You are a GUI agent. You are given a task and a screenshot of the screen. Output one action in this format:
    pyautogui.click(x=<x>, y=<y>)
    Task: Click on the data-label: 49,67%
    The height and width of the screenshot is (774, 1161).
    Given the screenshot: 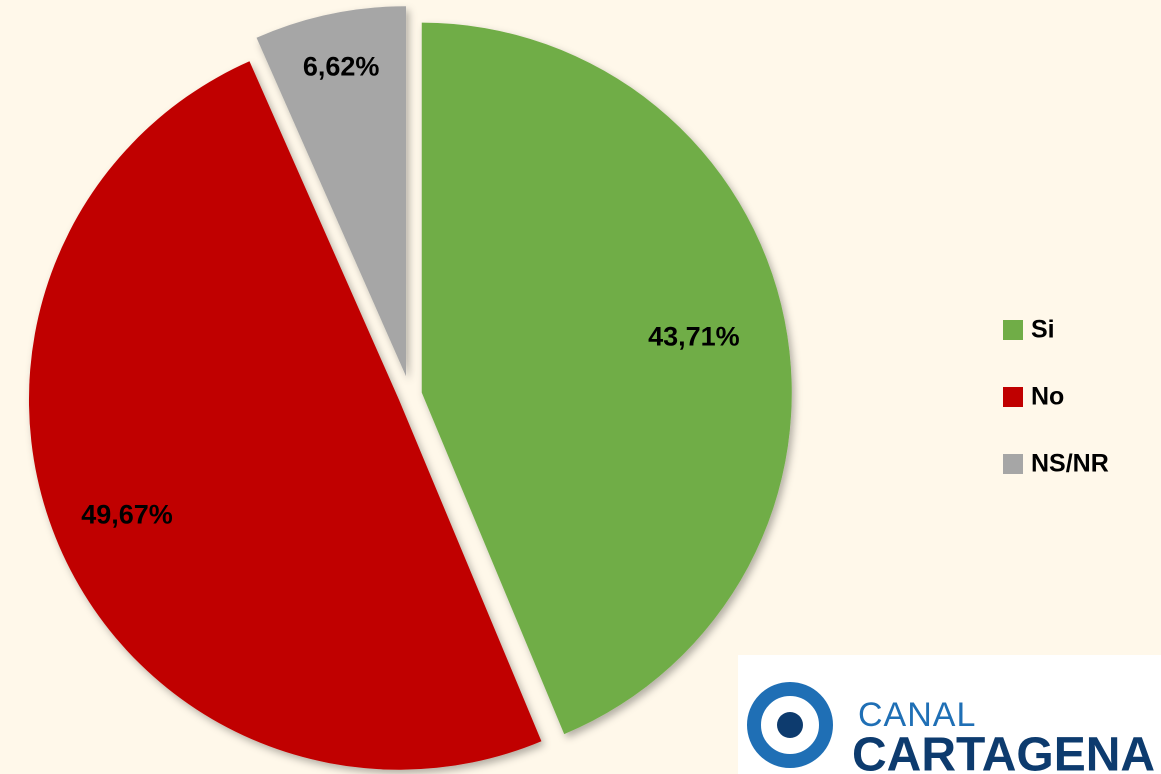 What is the action you would take?
    pyautogui.click(x=127, y=515)
    